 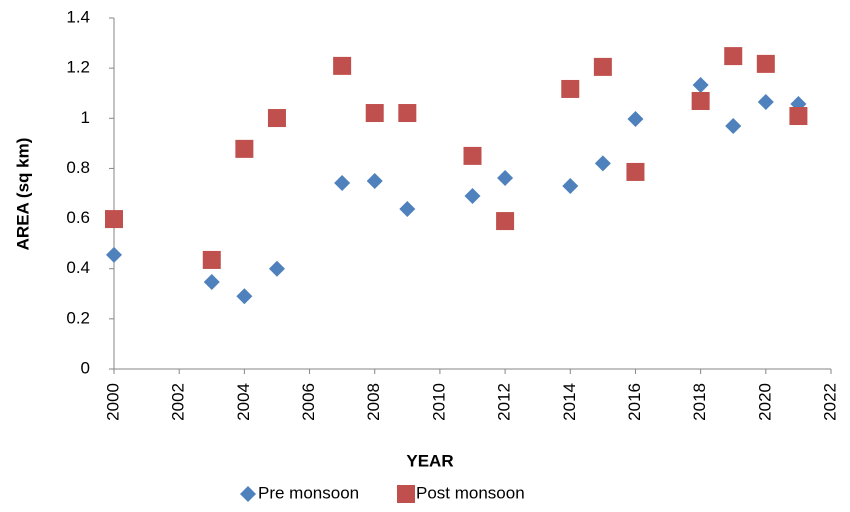 I want to click on y-tick-label: 0.8, so click(x=78, y=167).